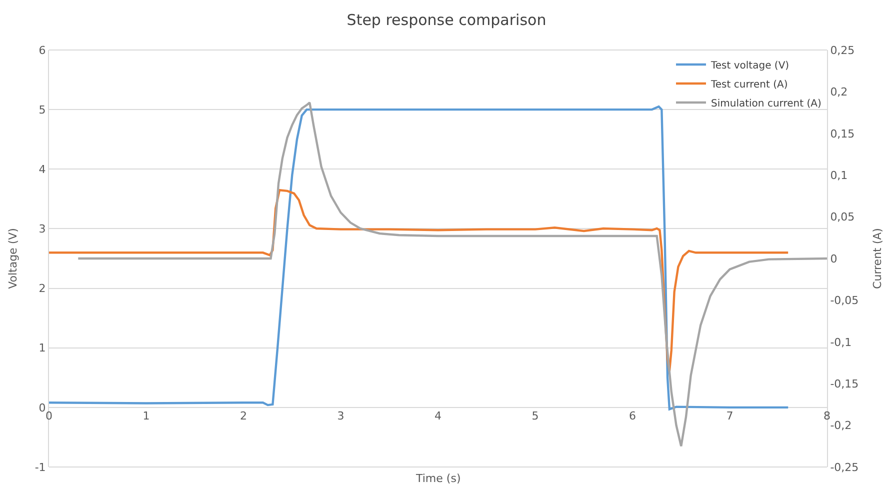 The height and width of the screenshot is (486, 893). What do you see at coordinates (839, 175) in the screenshot?
I see `y2-tick-label: 0,1` at bounding box center [839, 175].